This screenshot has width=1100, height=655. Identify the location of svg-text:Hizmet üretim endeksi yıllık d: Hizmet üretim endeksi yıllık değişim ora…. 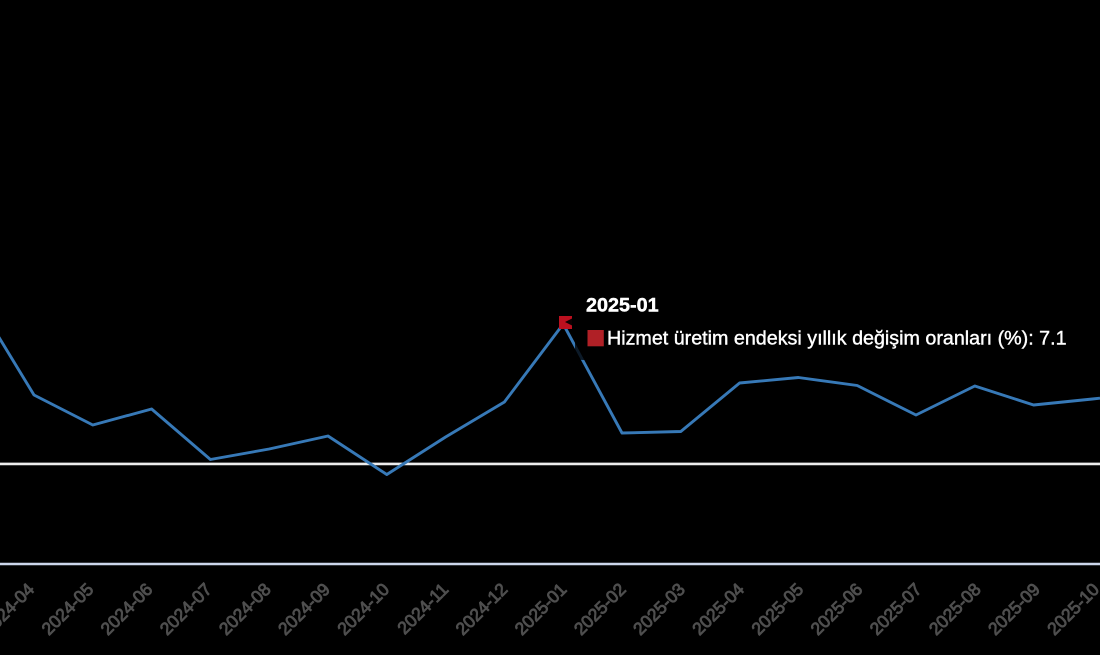
(837, 338).